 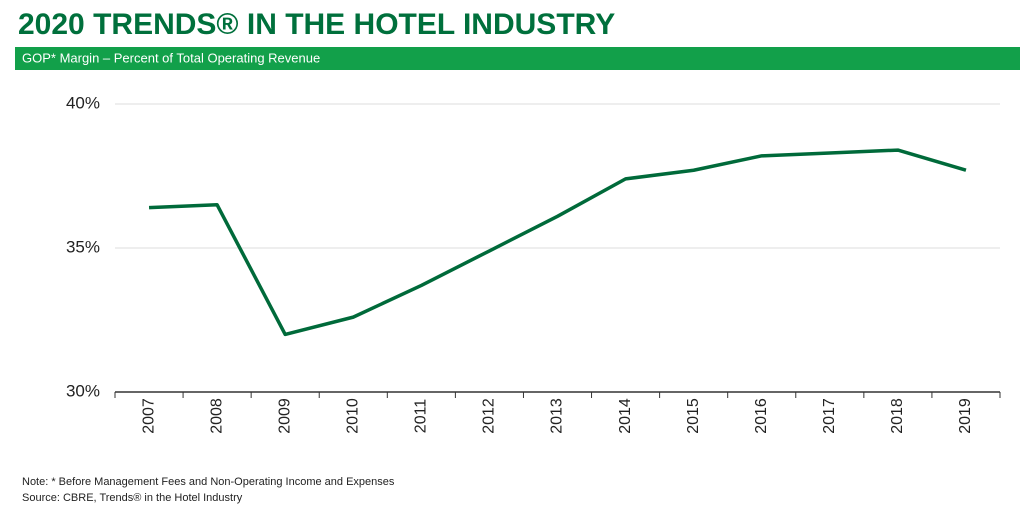 I want to click on y-tick-label: 40%, so click(x=83, y=102).